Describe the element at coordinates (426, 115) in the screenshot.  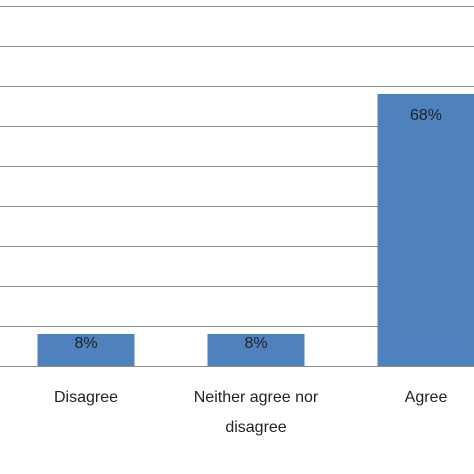
I see `data-label: 68%` at that location.